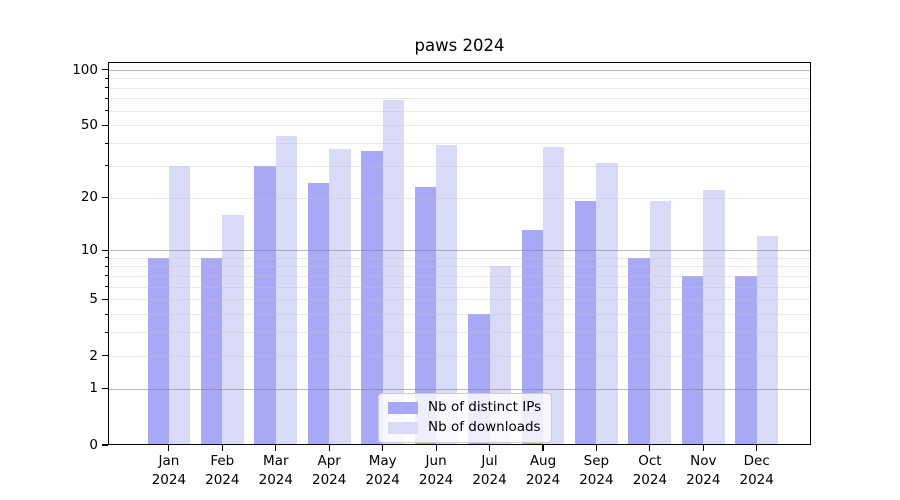 This screenshot has width=900, height=500. Describe the element at coordinates (89, 249) in the screenshot. I see `y-tick-label-10: 10` at that location.